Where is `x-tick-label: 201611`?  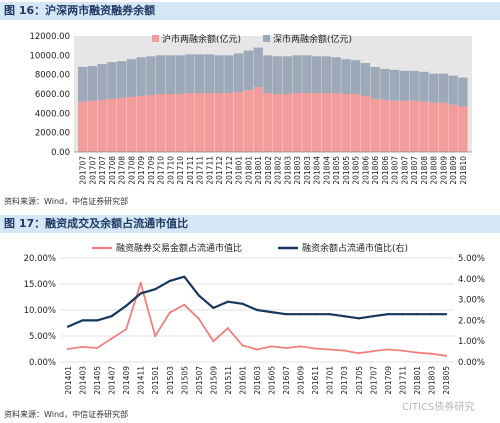
x-tick-label: 201611 is located at coordinates (315, 380).